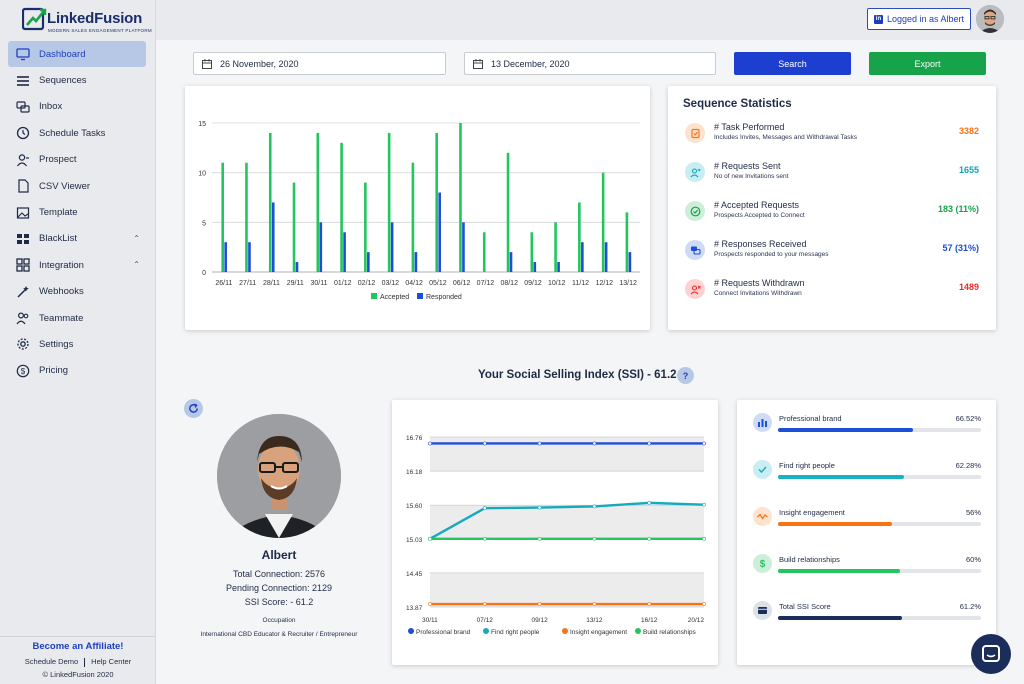  What do you see at coordinates (319, 63) in the screenshot?
I see `start-date-input: 26 November, 2020` at bounding box center [319, 63].